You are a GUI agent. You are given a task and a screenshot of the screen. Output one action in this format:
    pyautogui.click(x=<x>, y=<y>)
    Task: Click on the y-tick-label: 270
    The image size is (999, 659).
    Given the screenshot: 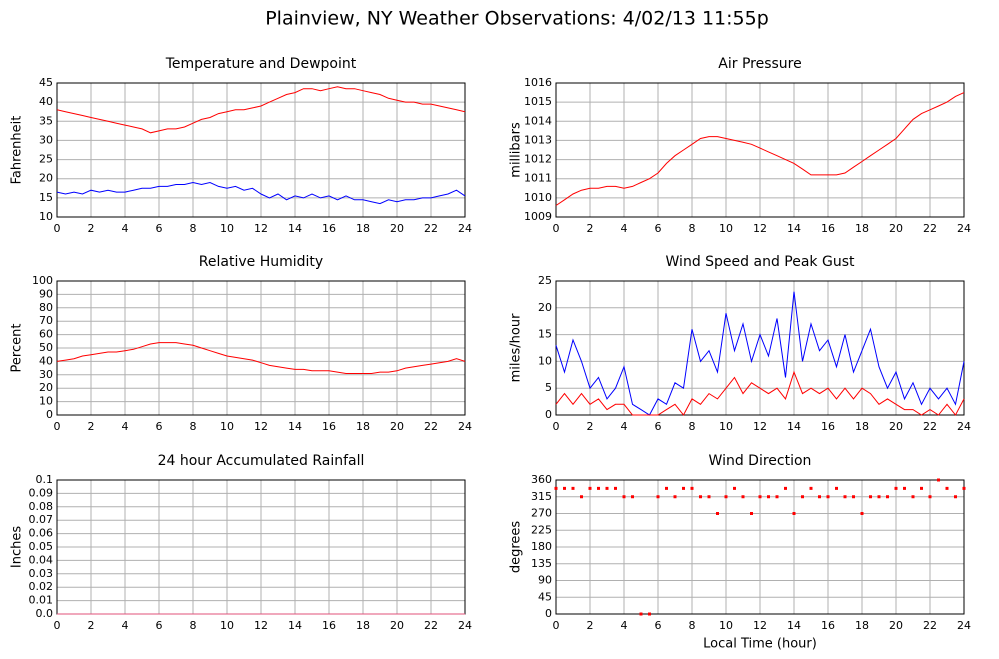 What is the action you would take?
    pyautogui.click(x=541, y=513)
    